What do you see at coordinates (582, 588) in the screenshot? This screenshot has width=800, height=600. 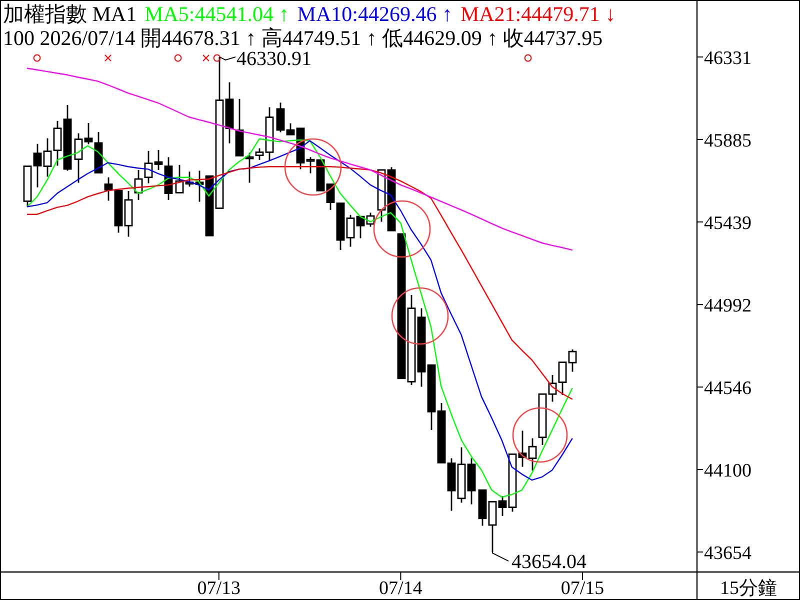 I see `x-tick-label: 07/15` at bounding box center [582, 588].